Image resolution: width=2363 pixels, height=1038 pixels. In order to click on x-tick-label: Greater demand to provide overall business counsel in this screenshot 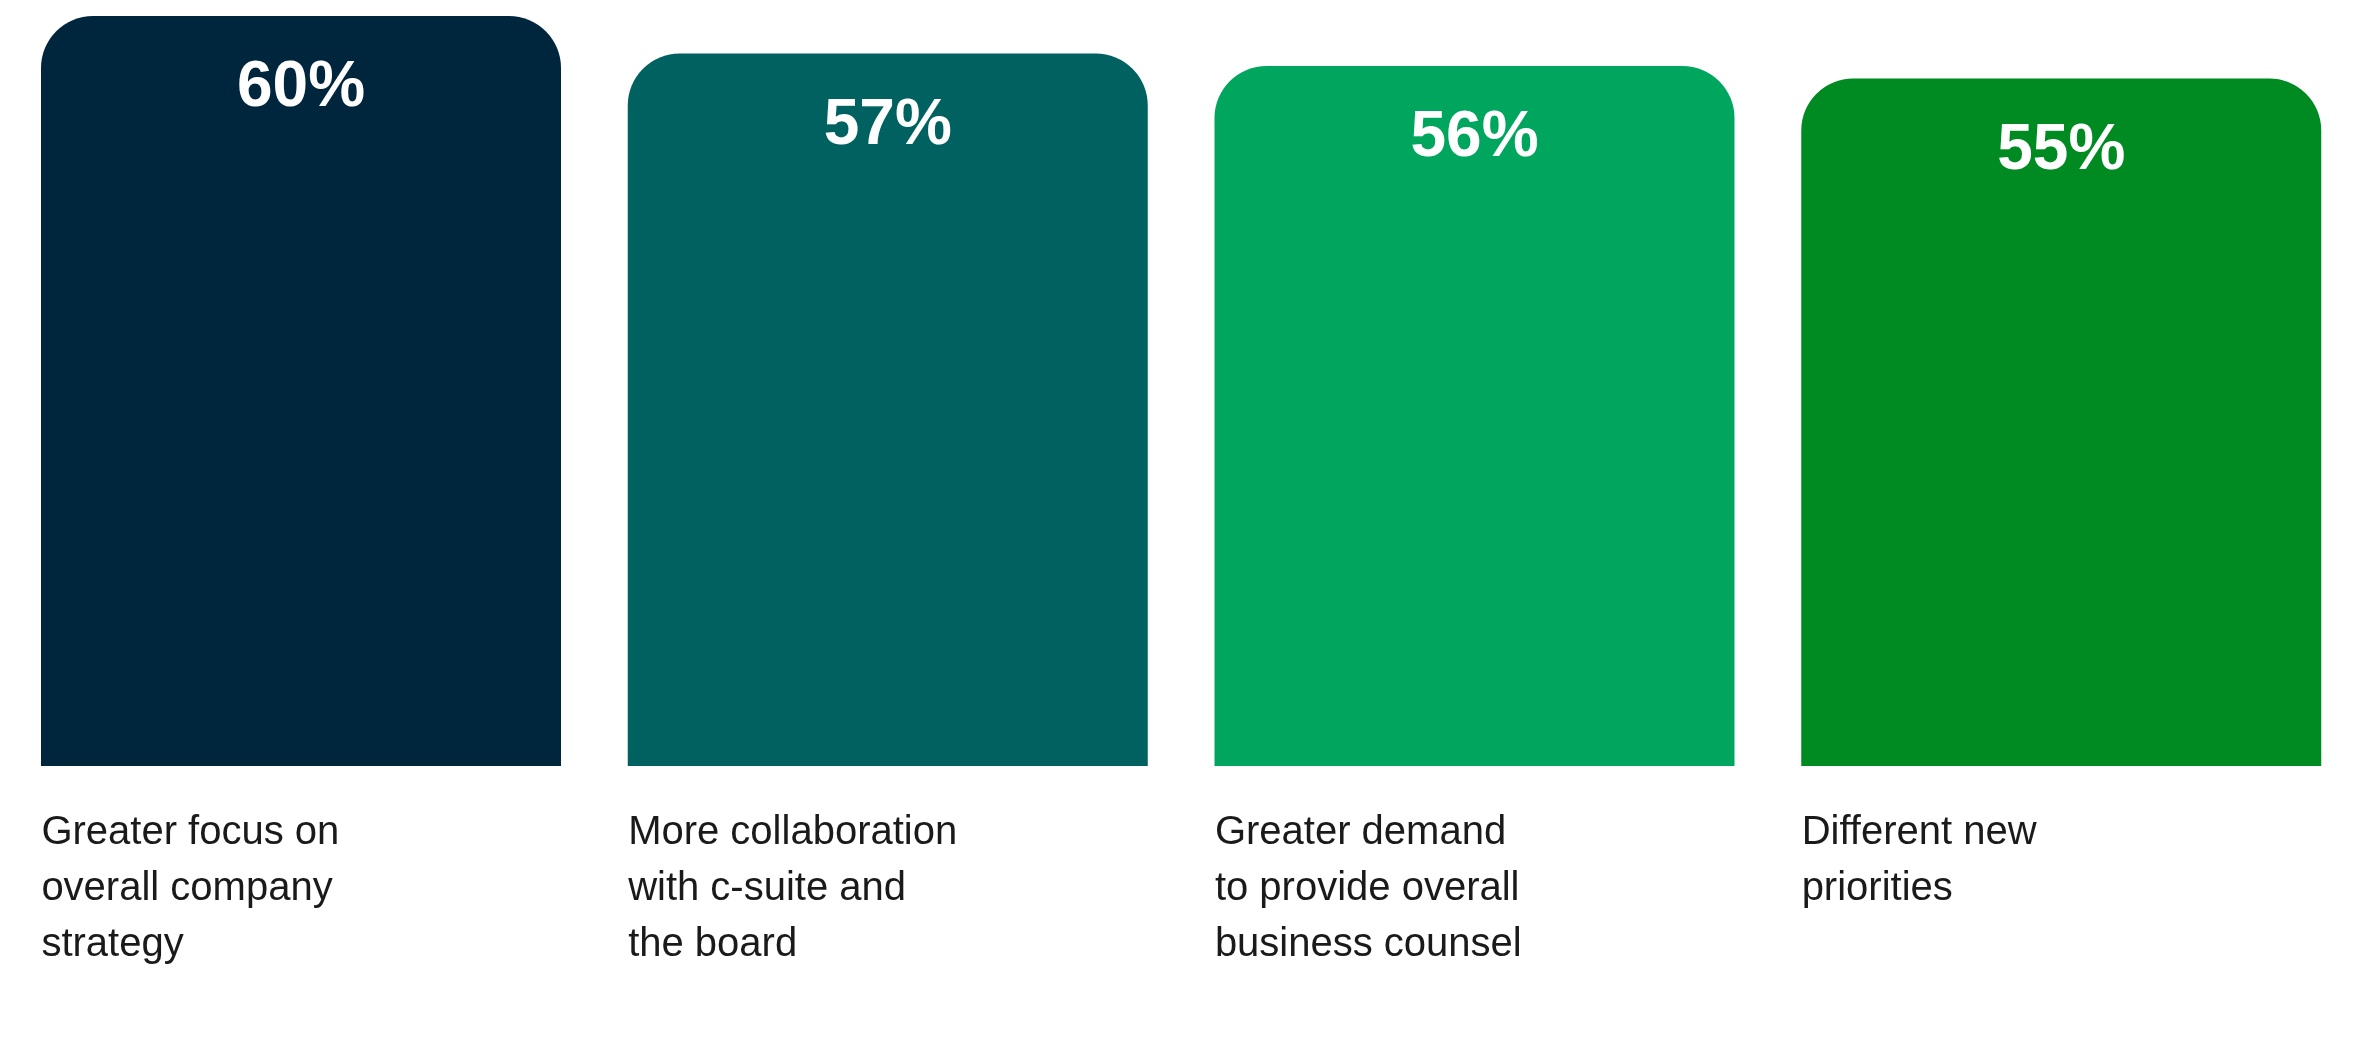, I will do `click(1368, 886)`.